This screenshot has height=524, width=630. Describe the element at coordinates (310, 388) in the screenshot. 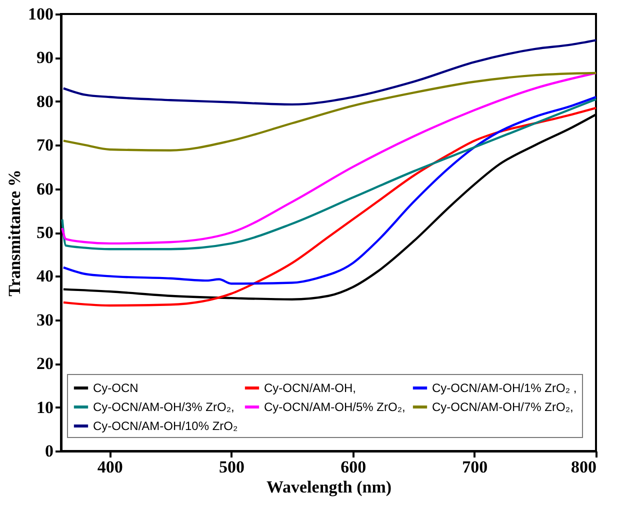

I see `legend-label: Cy-OCN/AM-OH,` at that location.